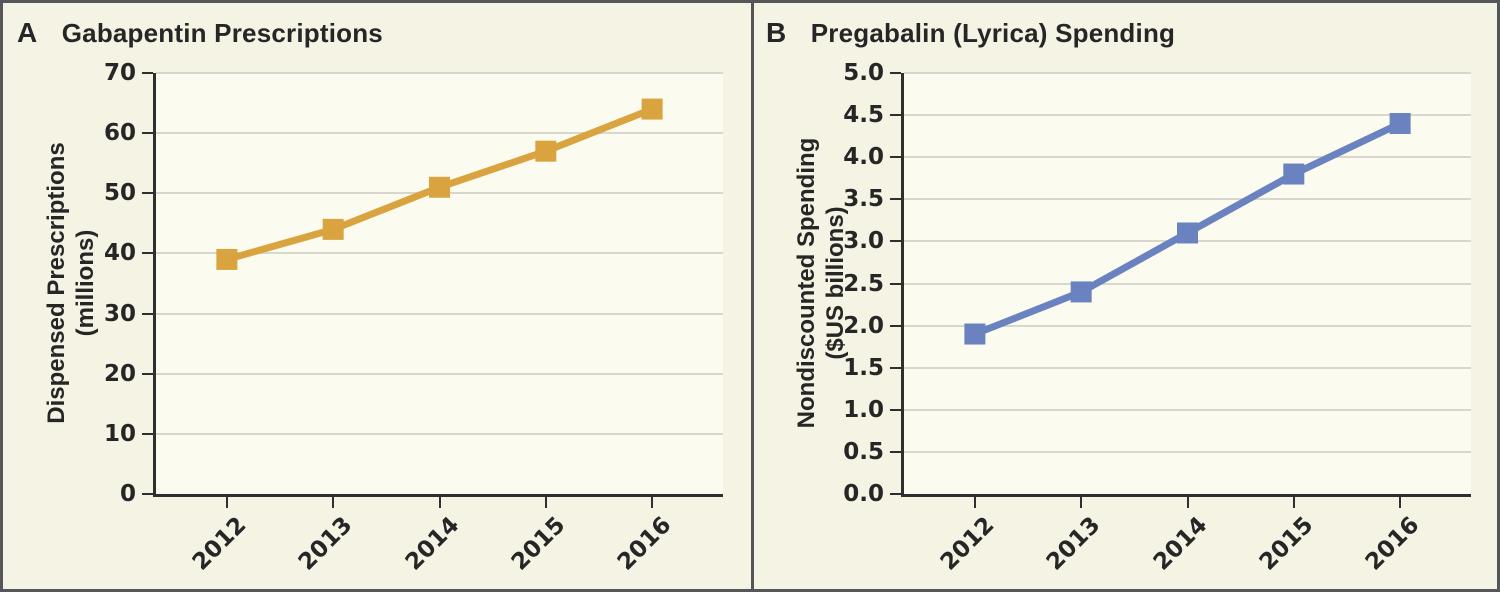 Image resolution: width=1500 pixels, height=592 pixels. I want to click on panel-b-header: B Pregabalin (Lyrica) Spending, so click(970, 33).